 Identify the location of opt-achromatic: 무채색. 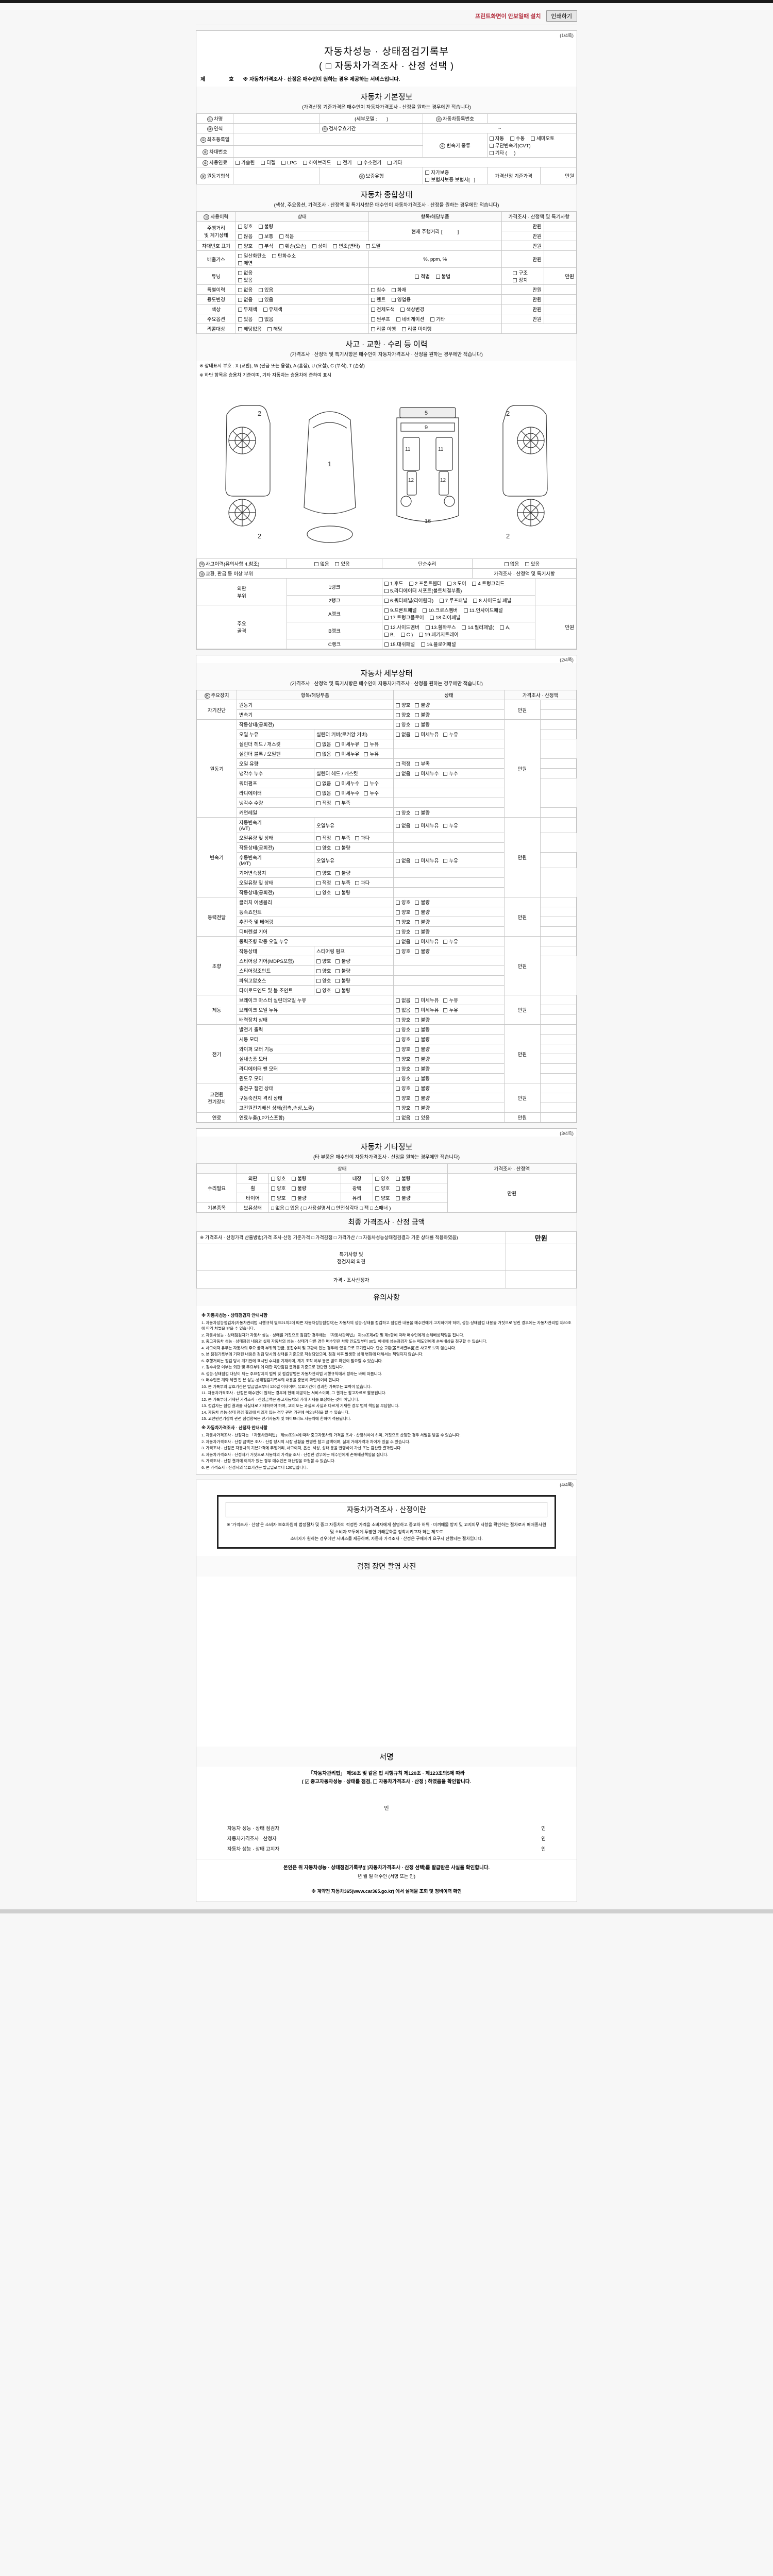
(247, 309).